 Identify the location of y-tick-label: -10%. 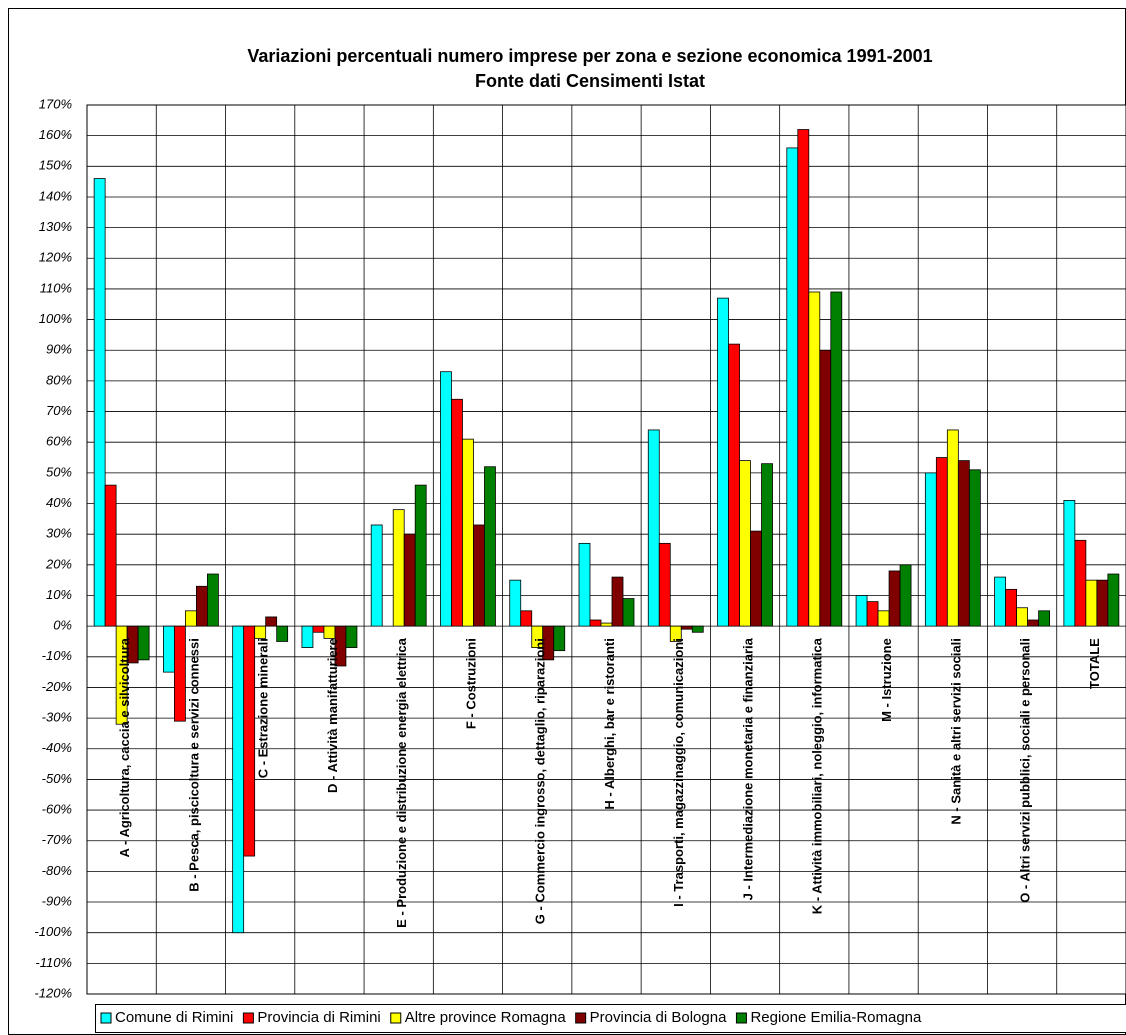
(57, 655).